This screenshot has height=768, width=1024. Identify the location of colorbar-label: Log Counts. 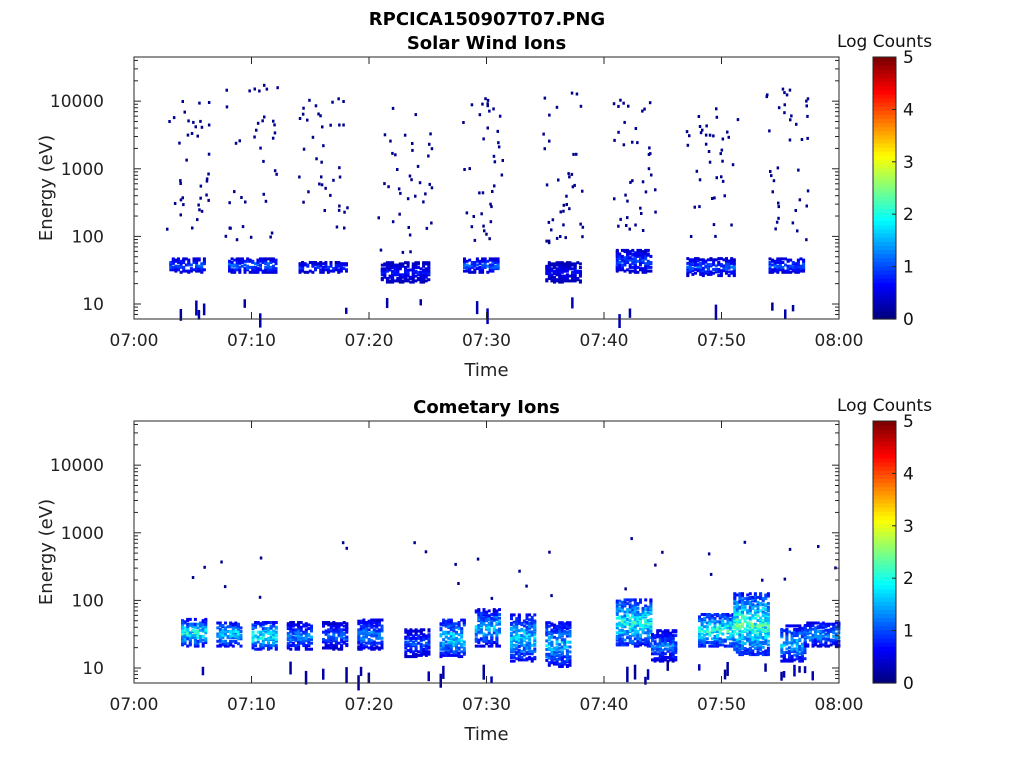
(884, 406).